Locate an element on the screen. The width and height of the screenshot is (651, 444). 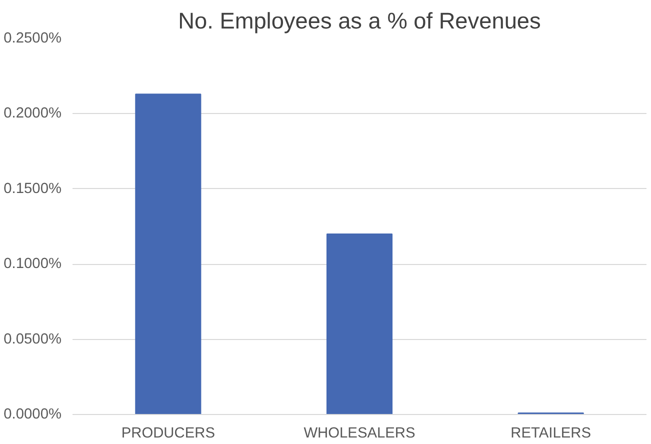
y-tick-label: 0.1000% is located at coordinates (33, 264).